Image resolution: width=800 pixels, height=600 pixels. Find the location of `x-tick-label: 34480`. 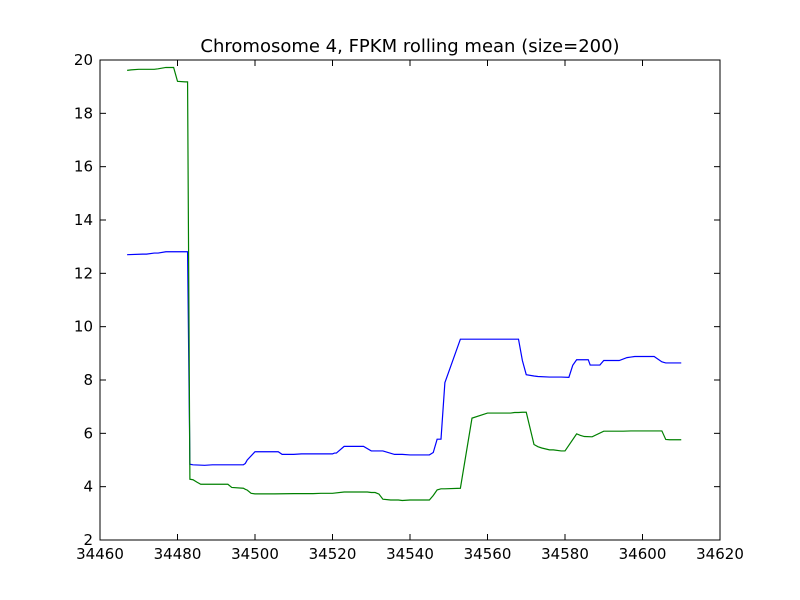

x-tick-label: 34480 is located at coordinates (178, 554).